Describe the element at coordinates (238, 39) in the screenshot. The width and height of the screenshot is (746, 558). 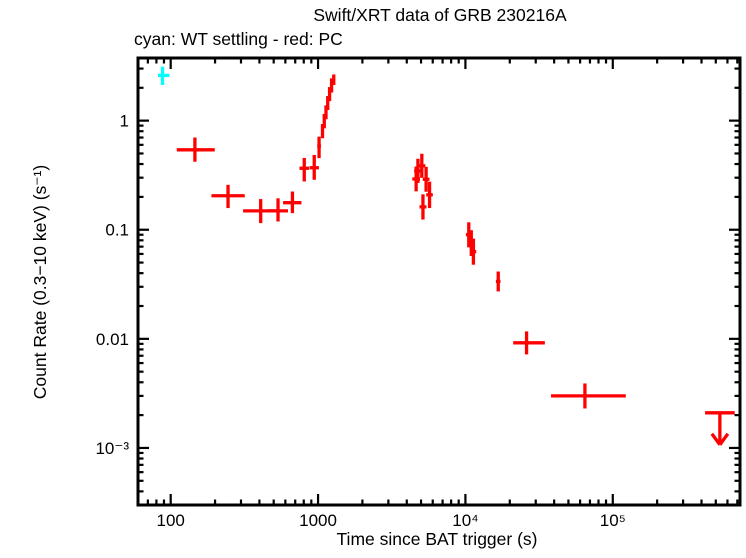
I see `plot-subtitle: cyan: WT settling - red: PC` at that location.